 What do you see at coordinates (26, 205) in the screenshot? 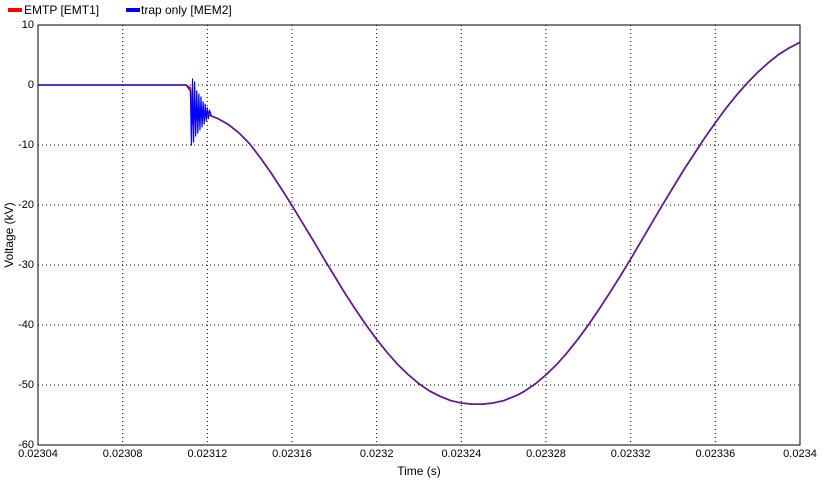
I see `y-tick-label: -20` at bounding box center [26, 205].